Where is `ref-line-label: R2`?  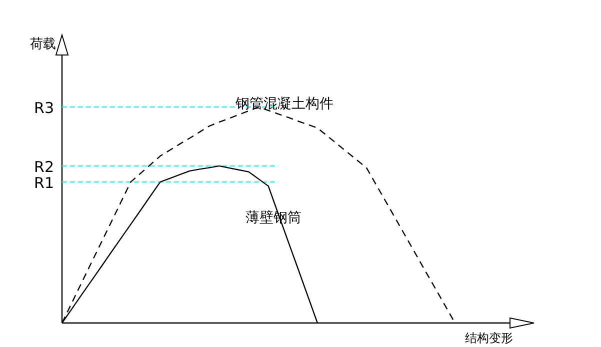
ref-line-label: R2 is located at coordinates (44, 167).